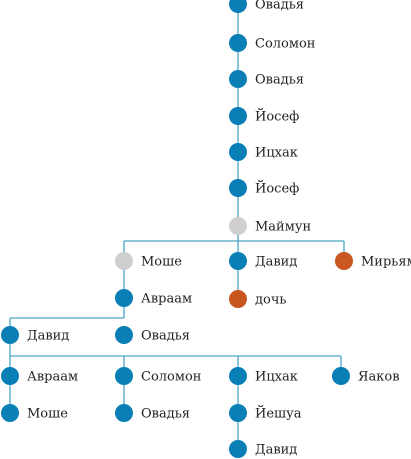  Describe the element at coordinates (386, 262) in the screenshot. I see `person-name: Мирьям` at that location.